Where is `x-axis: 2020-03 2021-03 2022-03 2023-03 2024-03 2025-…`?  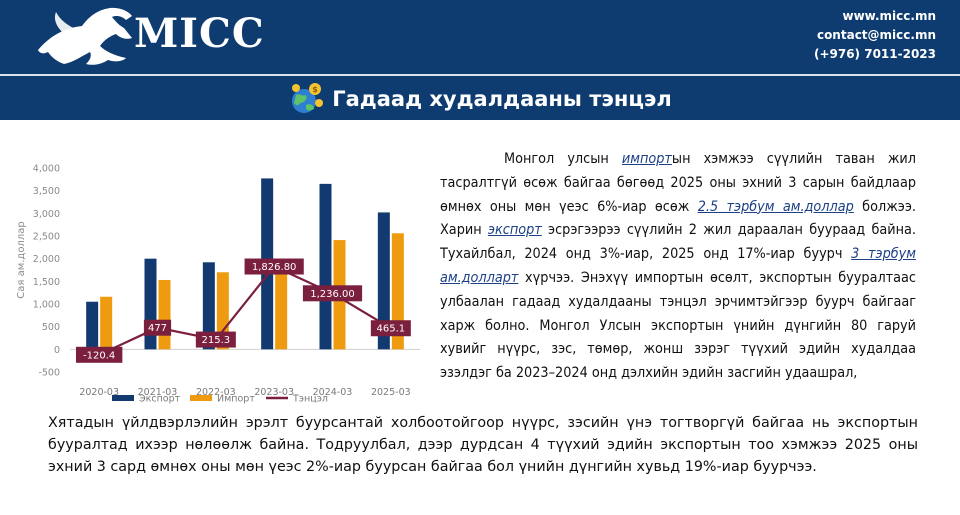 x-axis: 2020-03 2021-03 2022-03 2023-03 2024-03 2025-… is located at coordinates (244, 392).